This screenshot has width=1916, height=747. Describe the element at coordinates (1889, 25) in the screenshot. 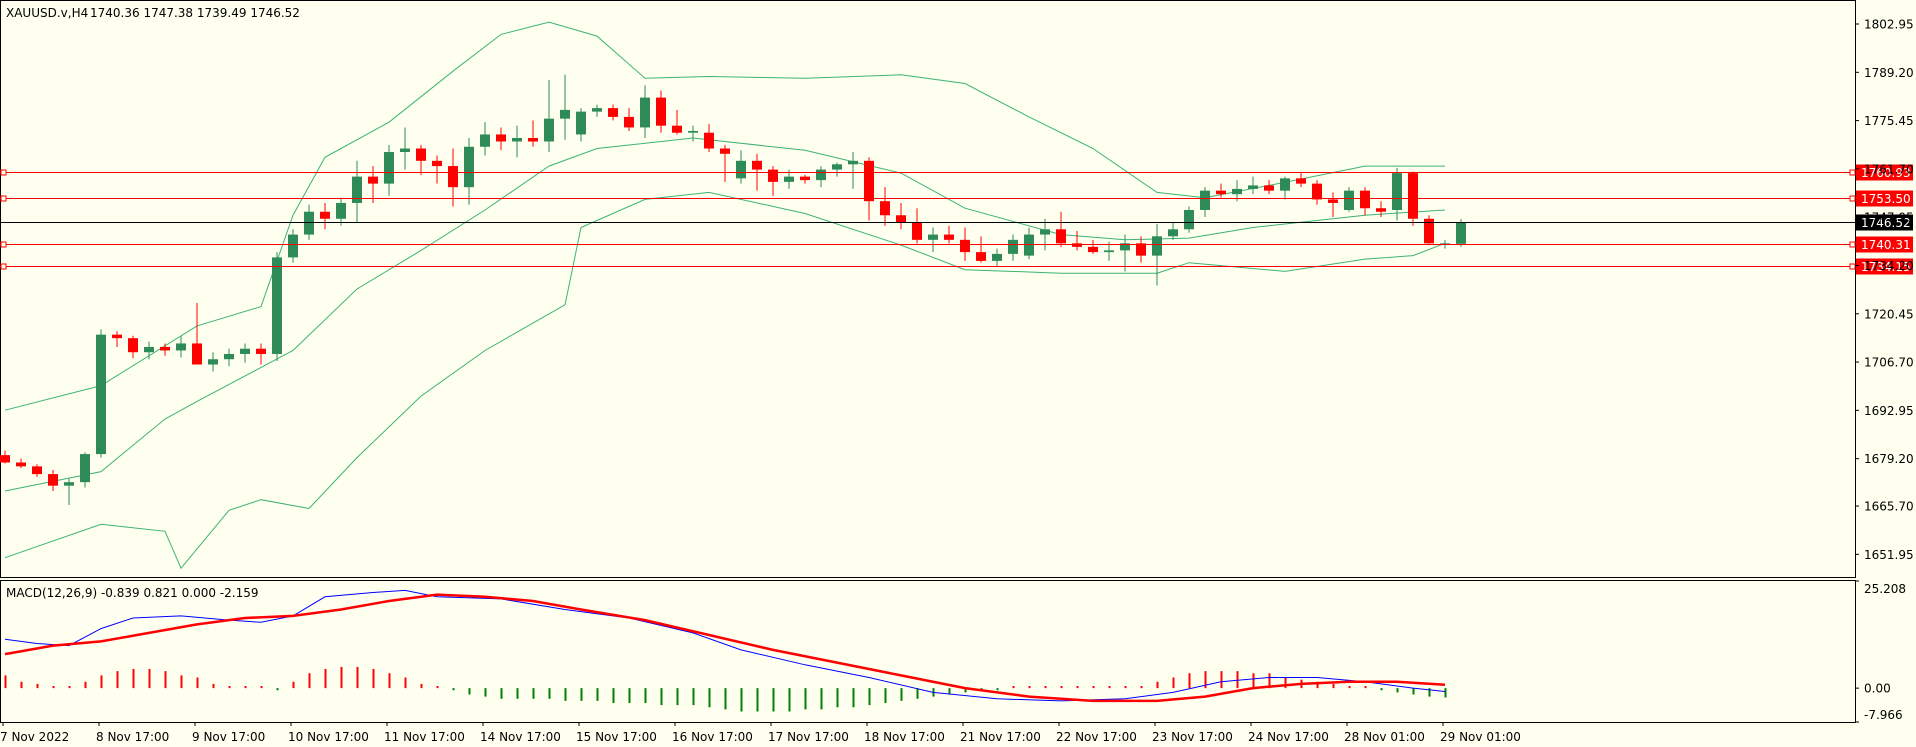

I see `price-tick-label: 1802.95` at that location.